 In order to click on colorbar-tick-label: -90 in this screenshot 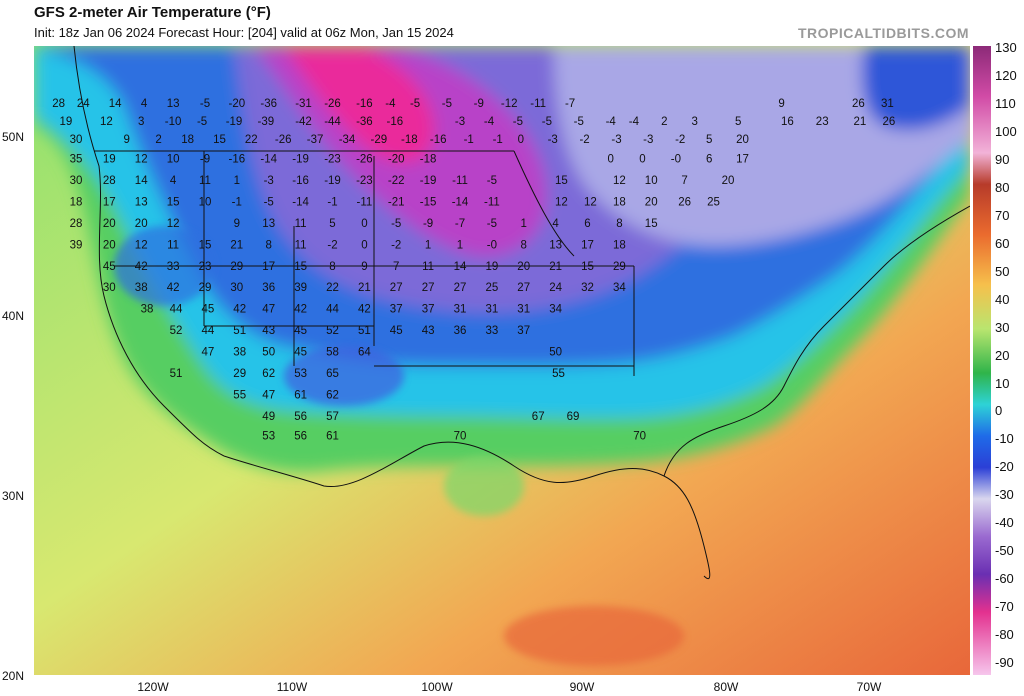, I will do `click(1004, 662)`.